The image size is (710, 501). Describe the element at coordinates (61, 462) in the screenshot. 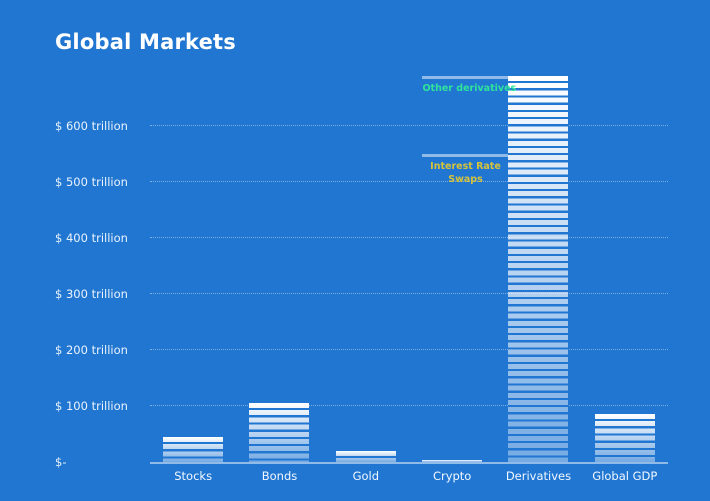

I see `y-axis-label: $-` at that location.